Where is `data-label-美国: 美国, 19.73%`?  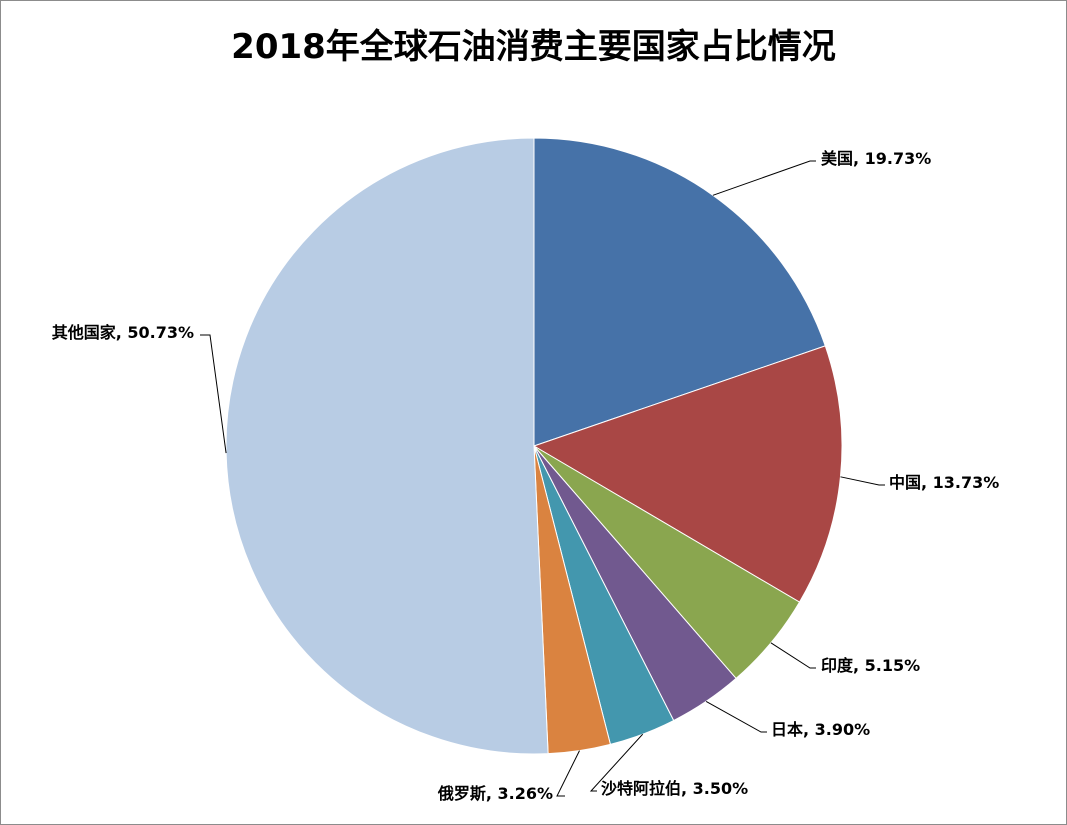
data-label-美国: 美国, 19.73% is located at coordinates (876, 158).